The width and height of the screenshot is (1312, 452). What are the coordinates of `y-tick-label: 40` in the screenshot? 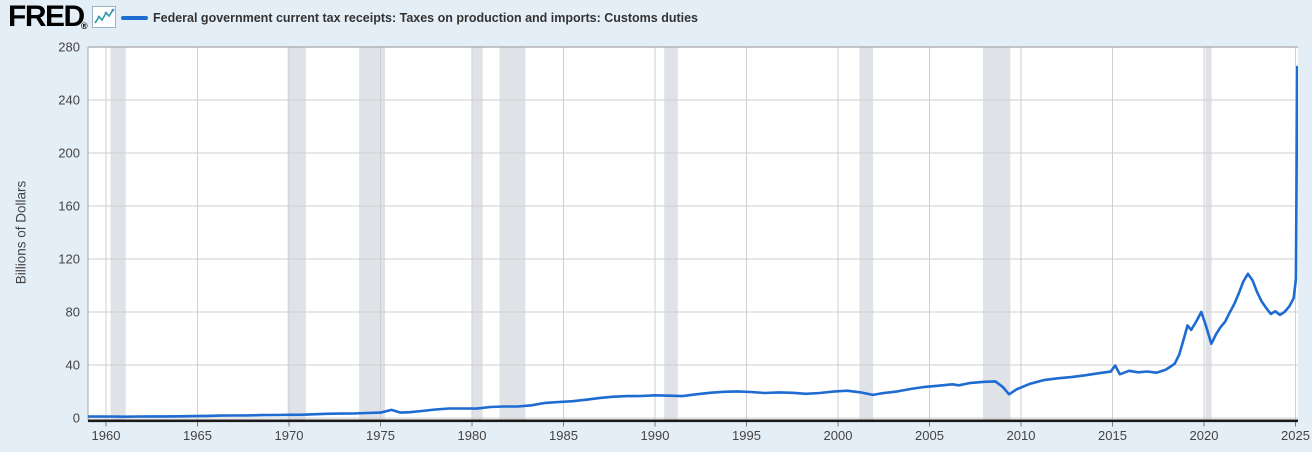 It's located at (73, 365).